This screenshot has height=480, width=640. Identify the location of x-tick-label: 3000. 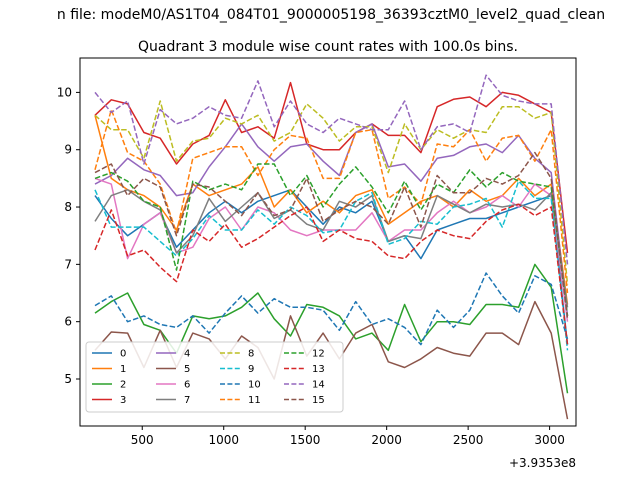
(549, 440).